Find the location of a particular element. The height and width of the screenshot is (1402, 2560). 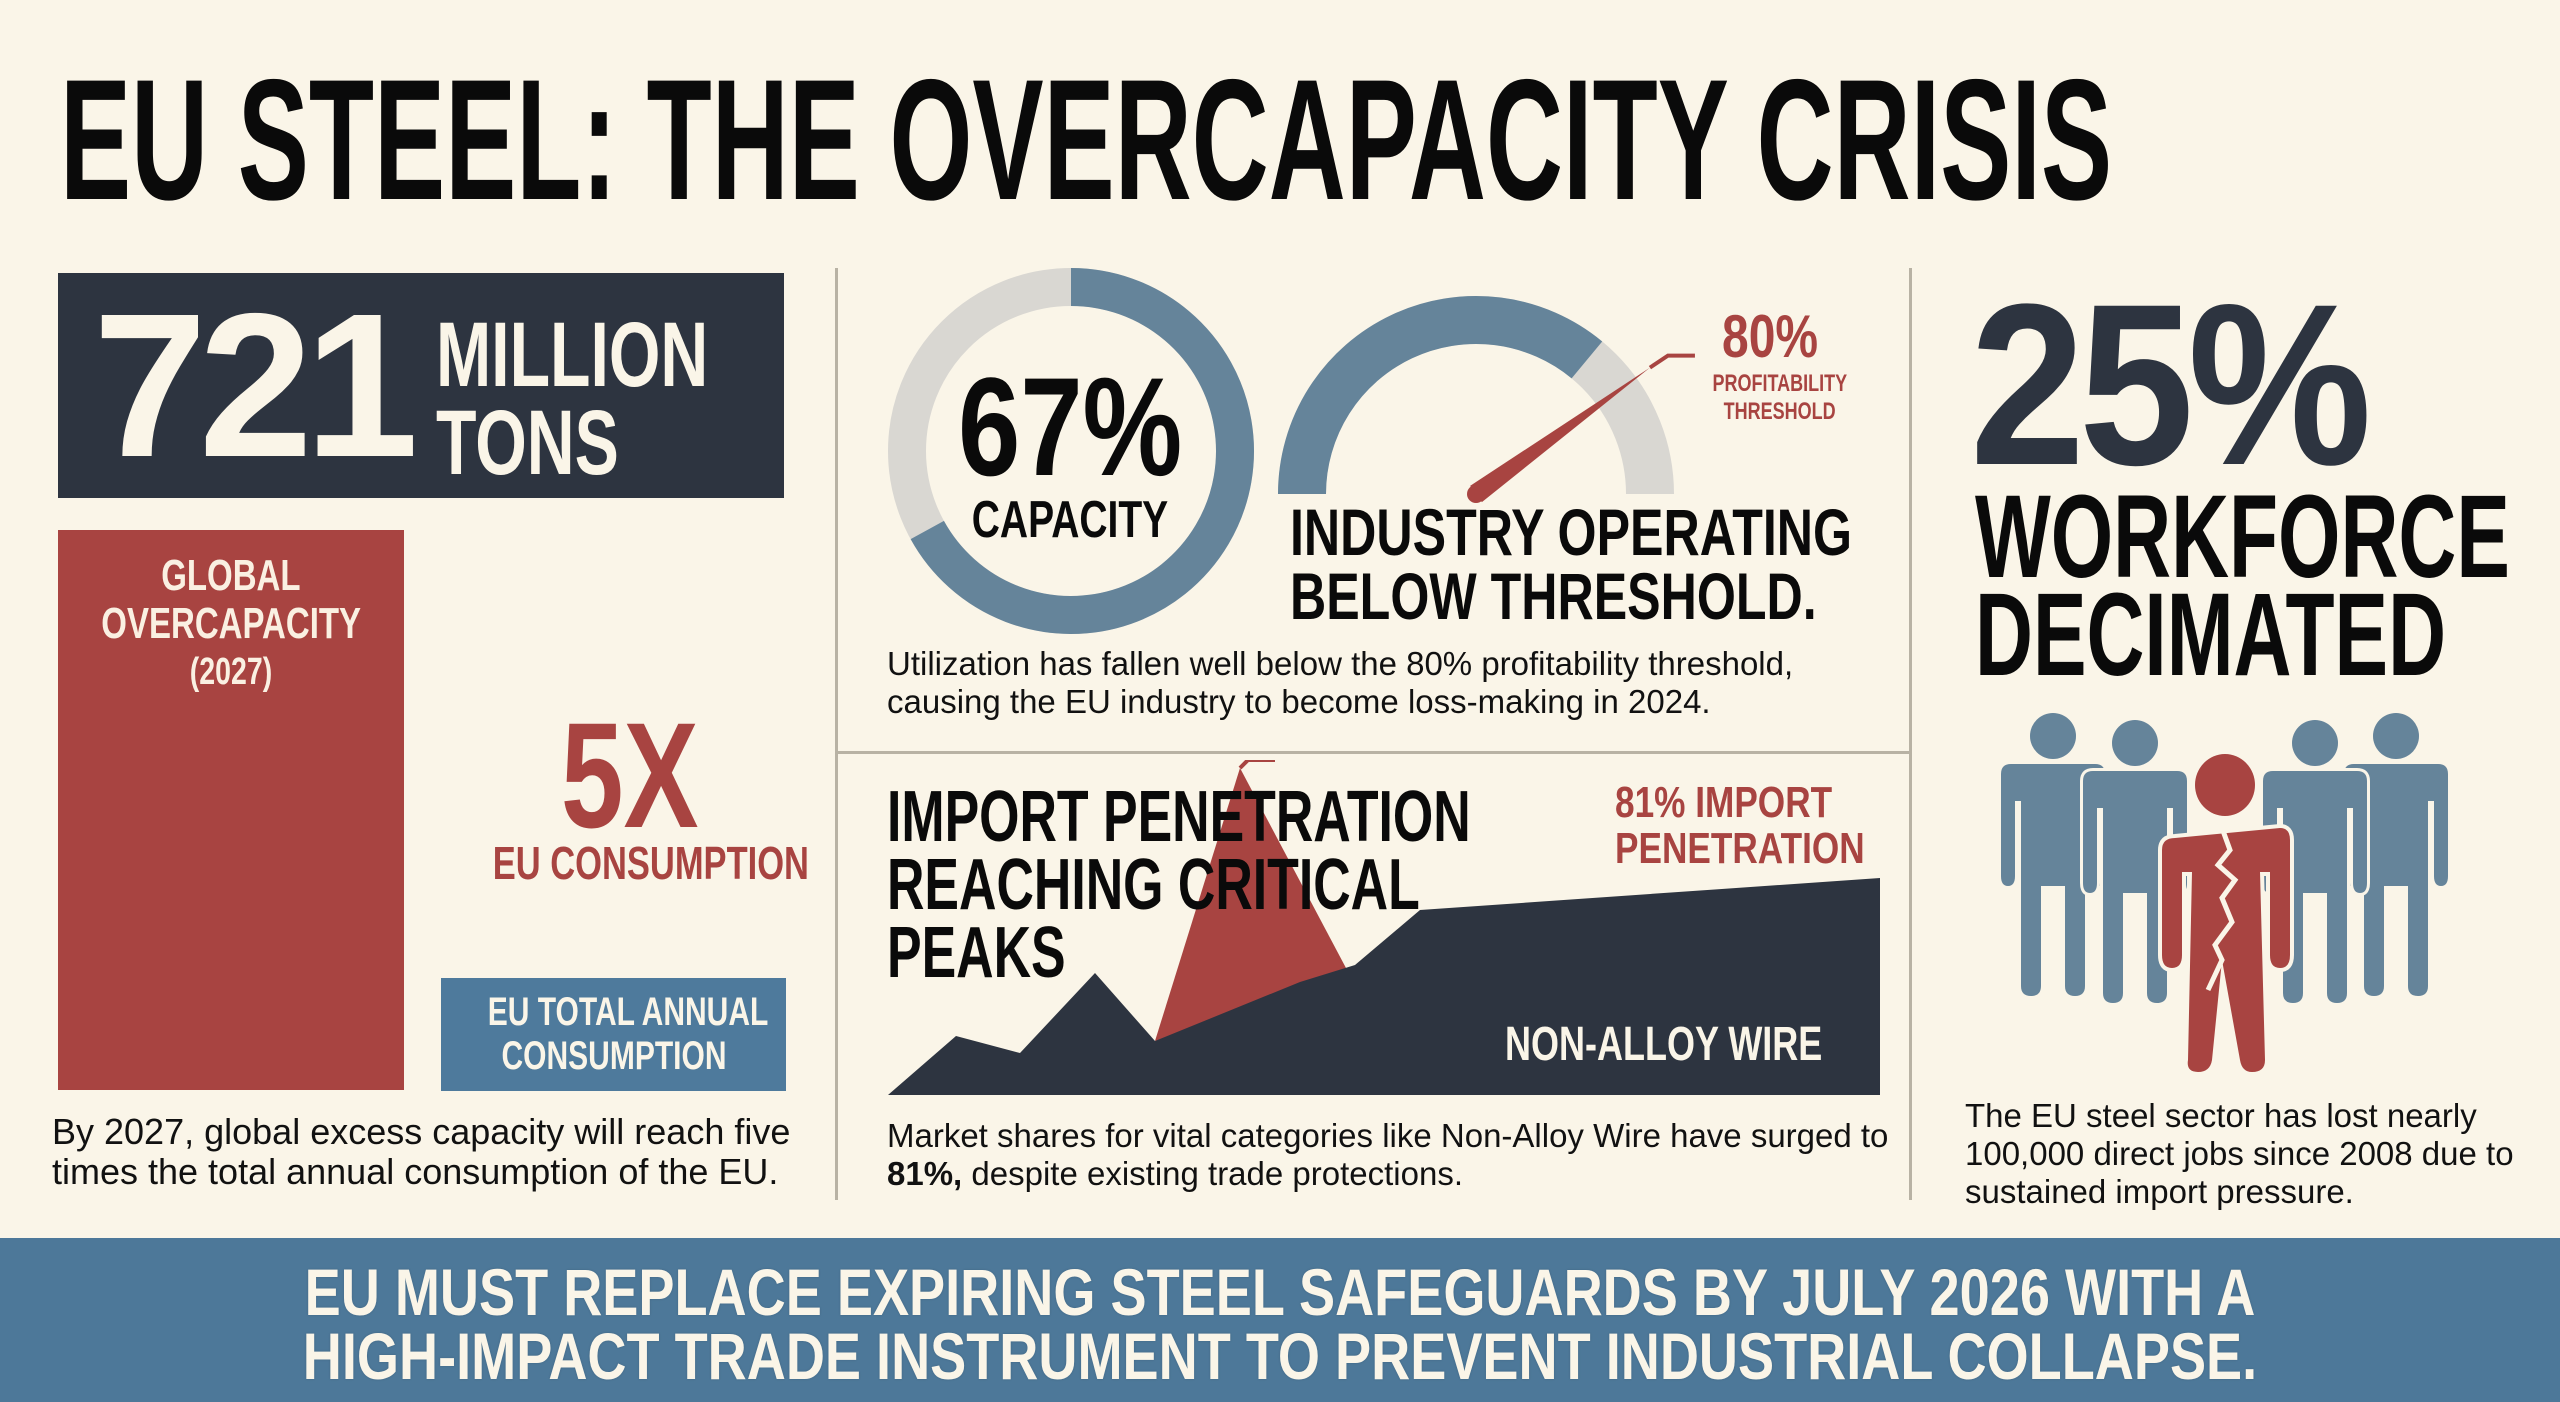

unit-line-tons: TONS is located at coordinates (527, 443).